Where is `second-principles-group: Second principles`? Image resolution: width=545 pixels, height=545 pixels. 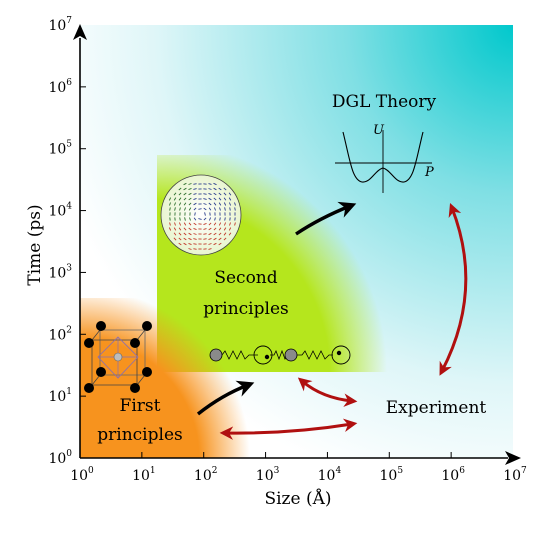
second-principles-group: Second principles is located at coordinates (255, 269).